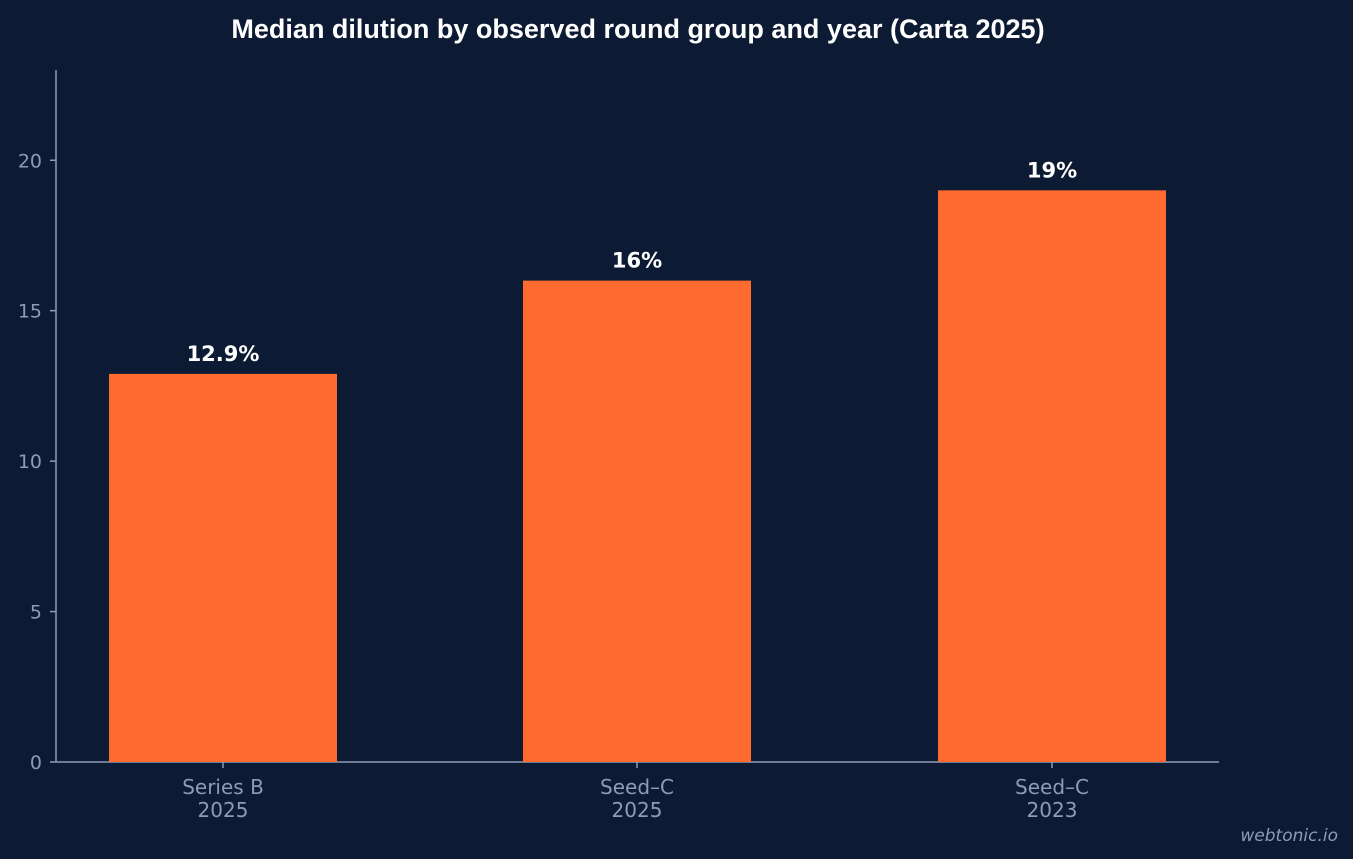 This screenshot has width=1353, height=859. Describe the element at coordinates (223, 354) in the screenshot. I see `data-label: 12.9%` at that location.